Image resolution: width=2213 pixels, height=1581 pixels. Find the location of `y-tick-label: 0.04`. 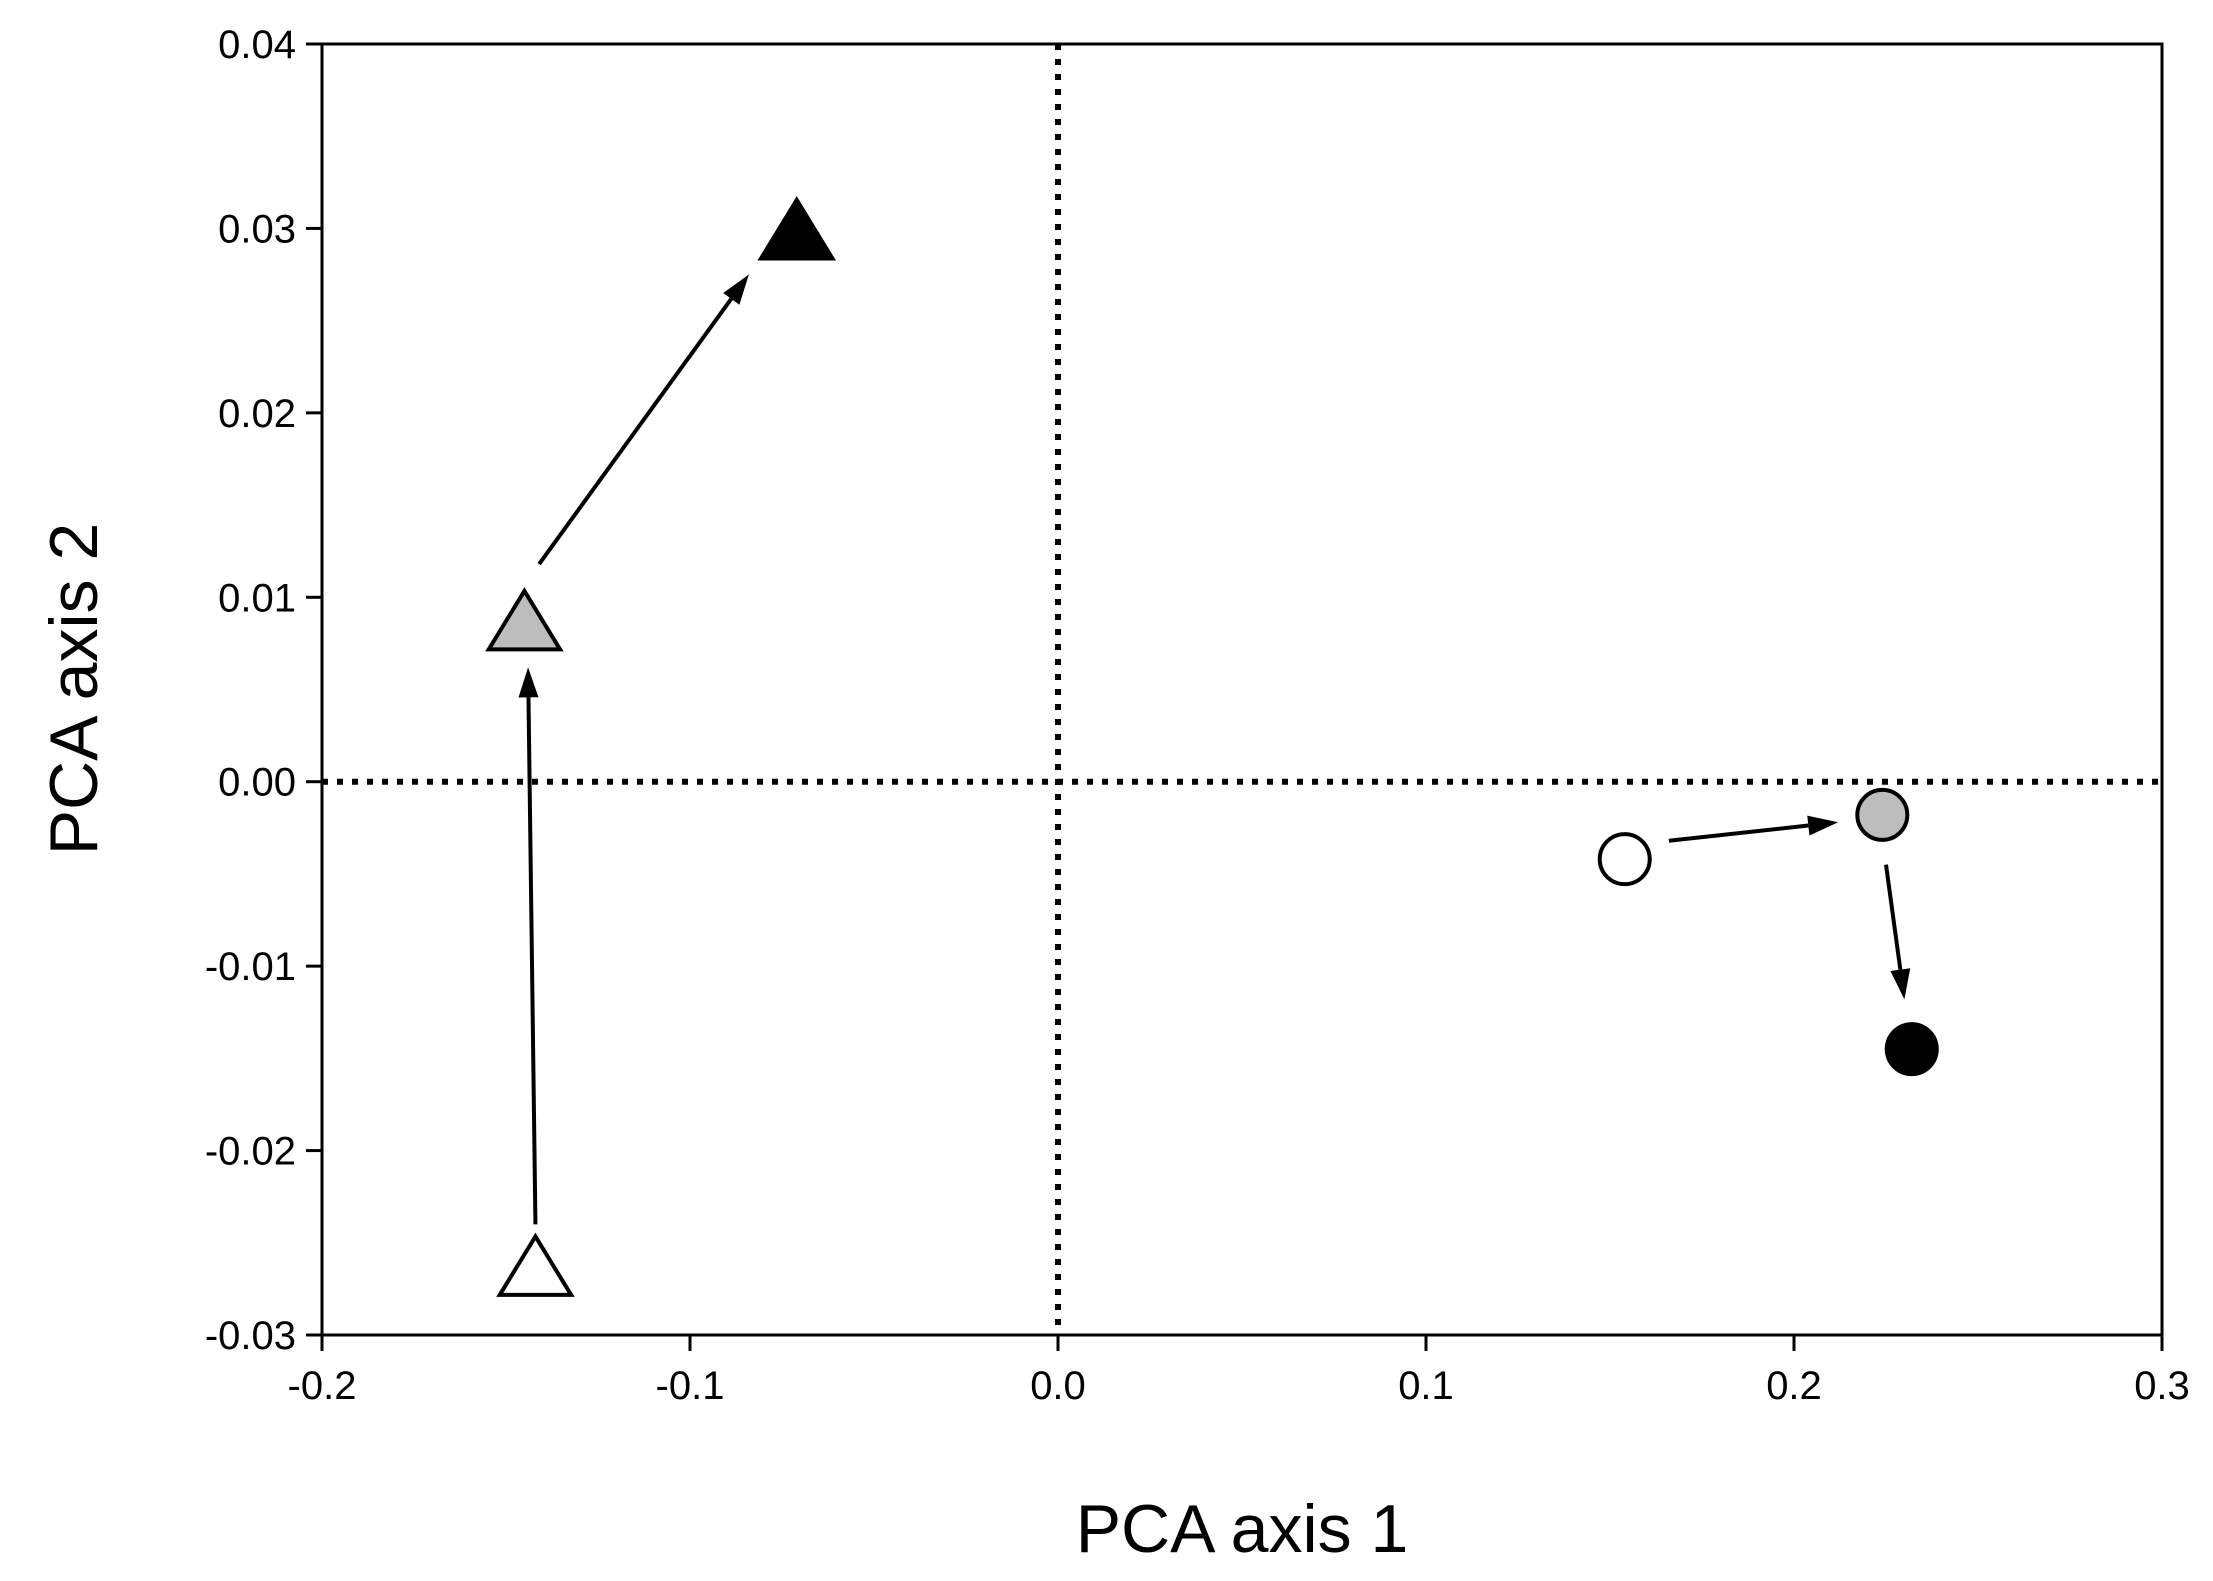

y-tick-label: 0.04 is located at coordinates (257, 45).